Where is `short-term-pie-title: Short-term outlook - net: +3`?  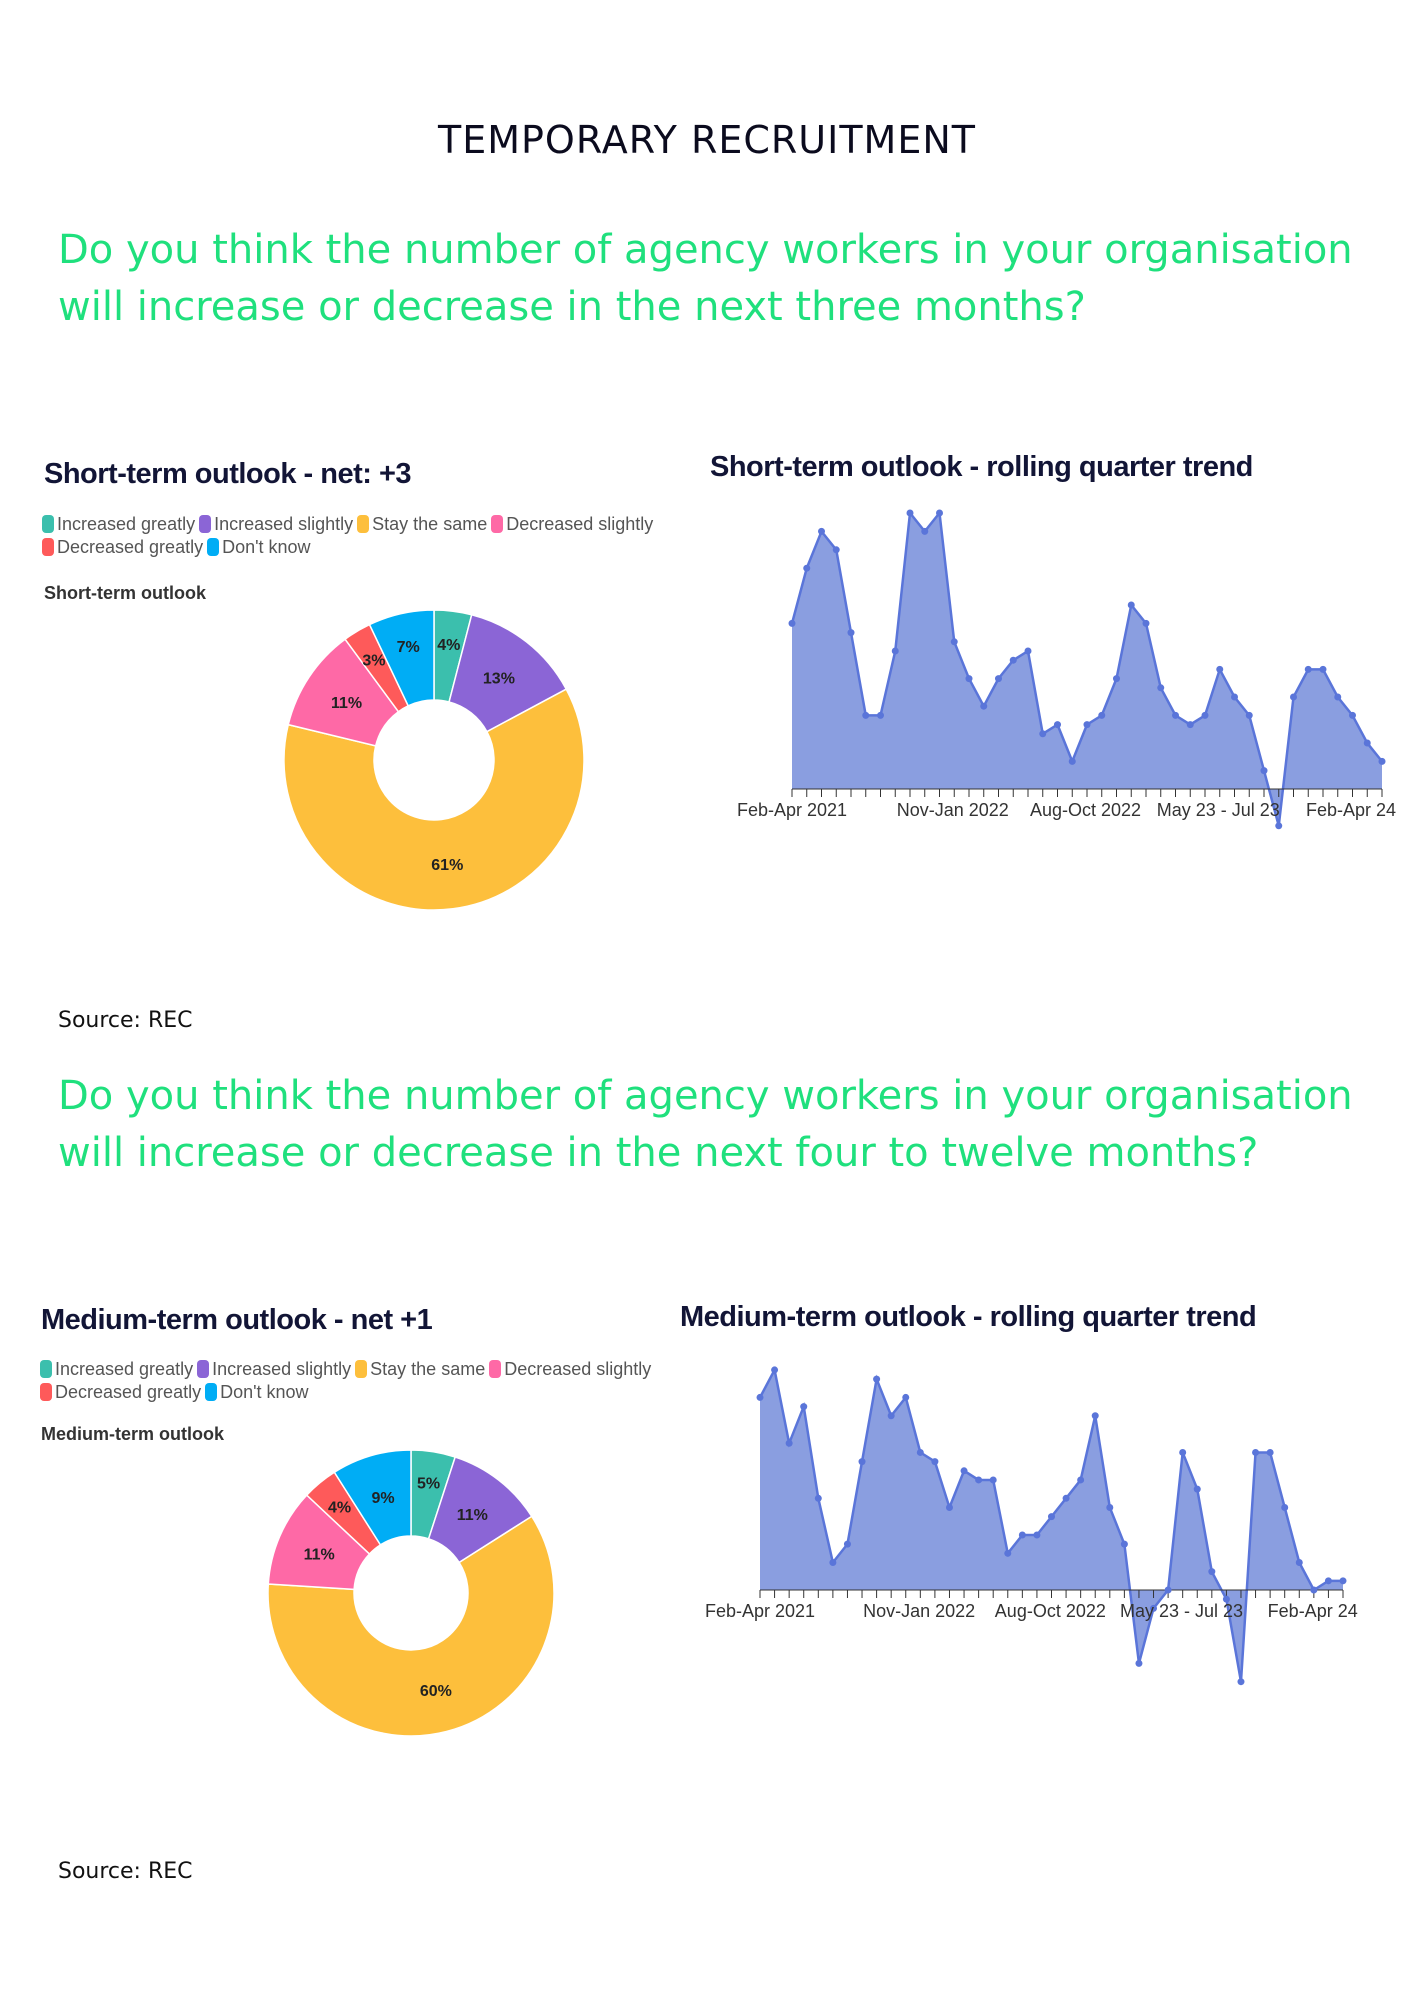 short-term-pie-title: Short-term outlook - net: +3 is located at coordinates (228, 474).